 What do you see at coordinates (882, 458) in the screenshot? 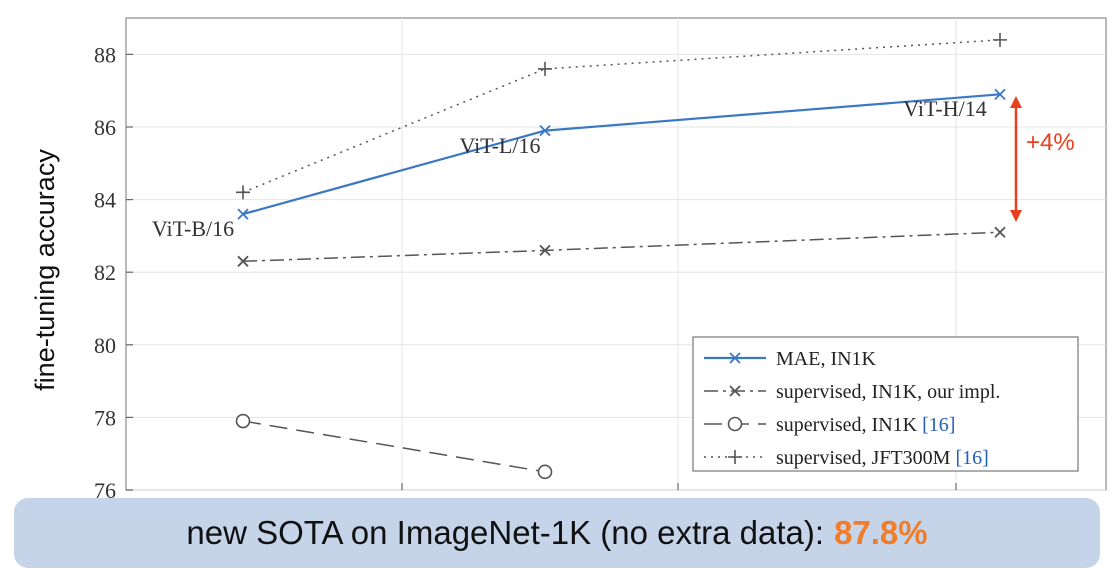
I see `legend-label: supervised, JFT300M [16]` at bounding box center [882, 458].